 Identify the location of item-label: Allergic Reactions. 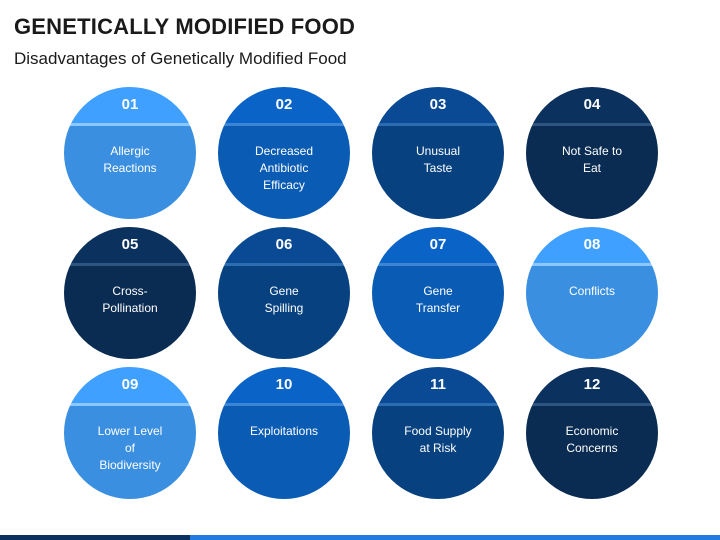
(130, 159).